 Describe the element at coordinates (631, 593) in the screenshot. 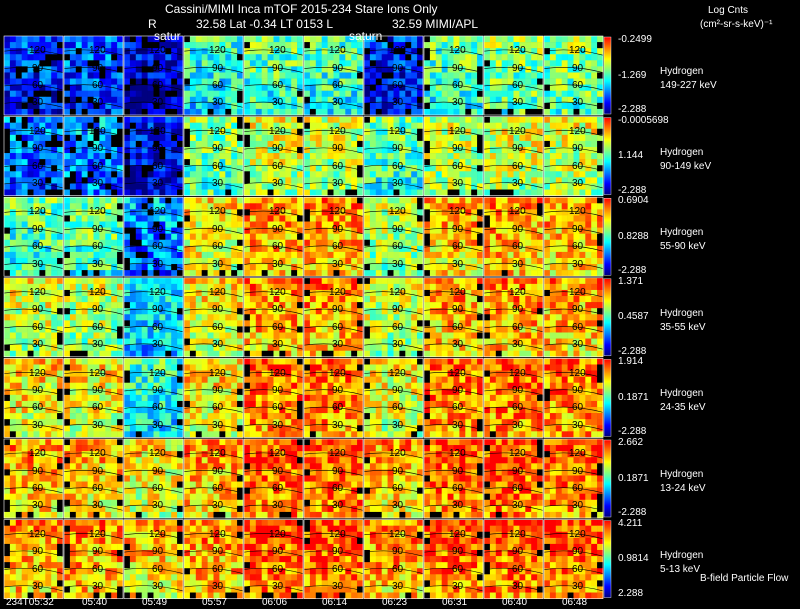

I see `colorbar-cmin-label: 2.288` at that location.